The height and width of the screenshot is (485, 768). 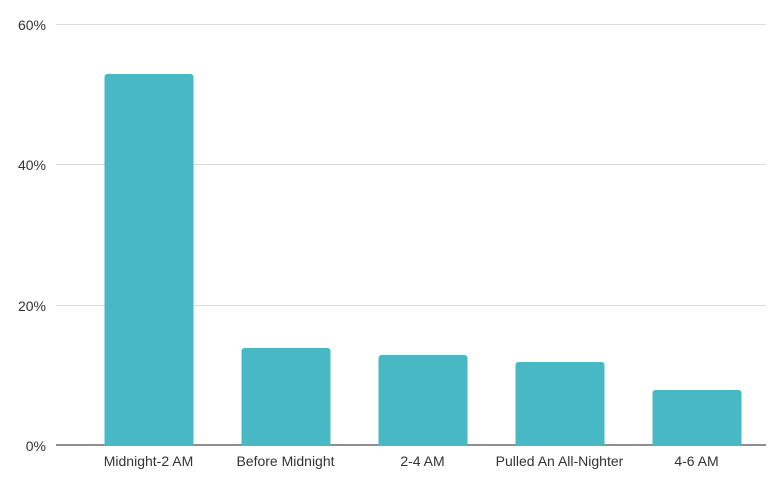 I want to click on x-tick-label: 4-6 AM, so click(x=696, y=461).